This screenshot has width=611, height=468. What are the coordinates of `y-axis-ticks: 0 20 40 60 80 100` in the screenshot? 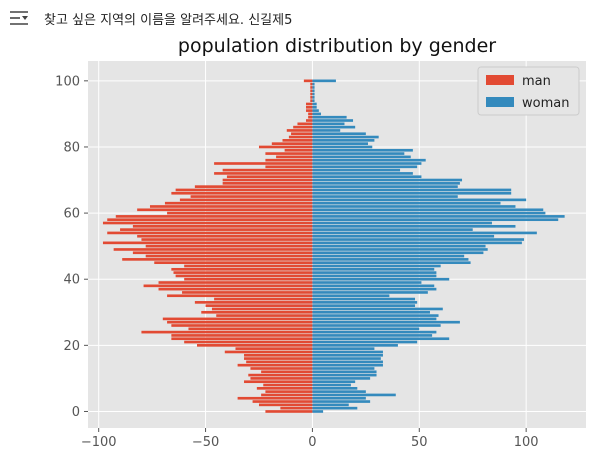 It's located at (71, 247).